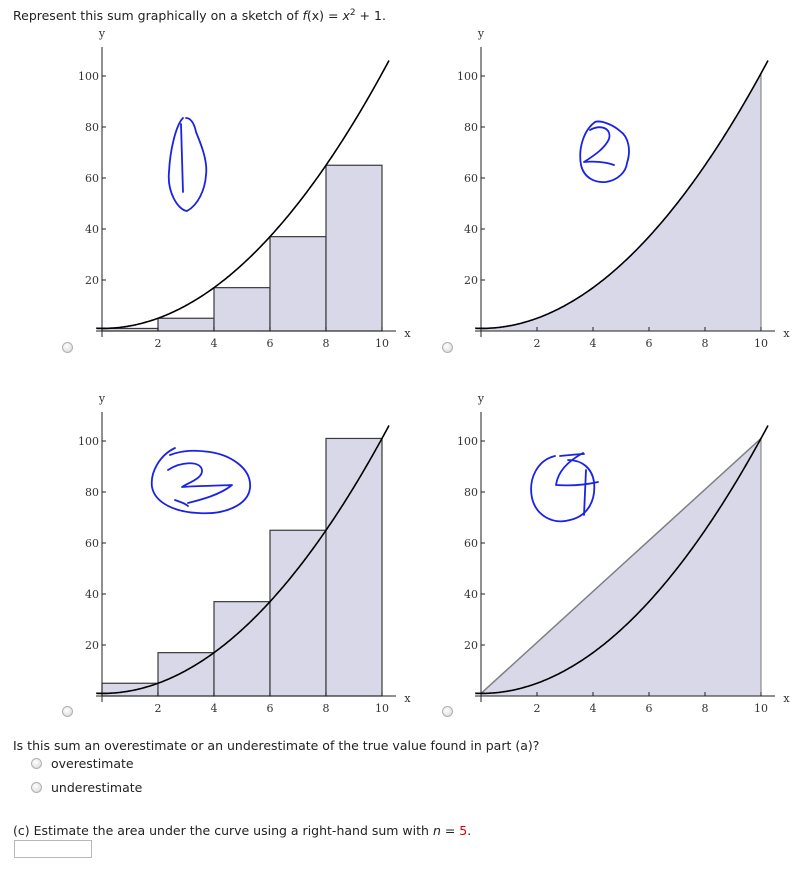 This screenshot has width=806, height=869. Describe the element at coordinates (67, 347) in the screenshot. I see `chart-option-1-radio` at that location.